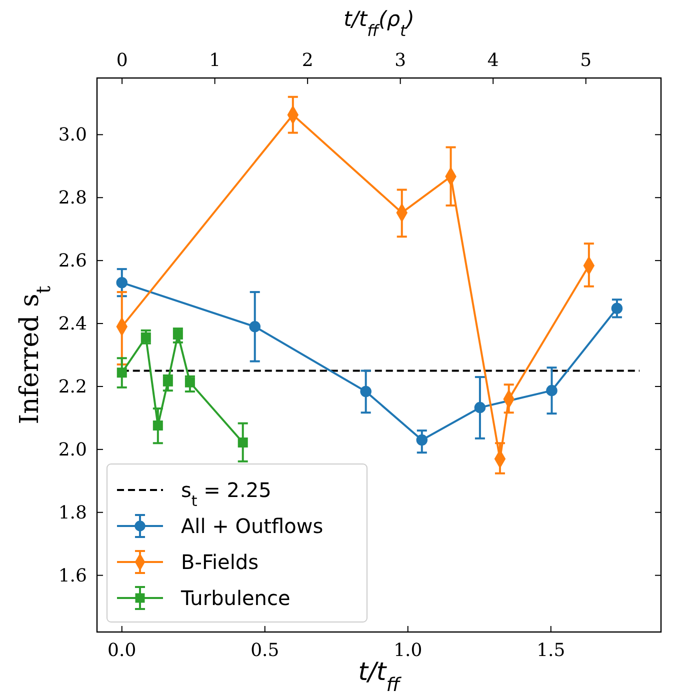  Describe the element at coordinates (379, 23) in the screenshot. I see `x2-axis-title: t/t$_{ff}$(ρ$_{t}$)` at that location.